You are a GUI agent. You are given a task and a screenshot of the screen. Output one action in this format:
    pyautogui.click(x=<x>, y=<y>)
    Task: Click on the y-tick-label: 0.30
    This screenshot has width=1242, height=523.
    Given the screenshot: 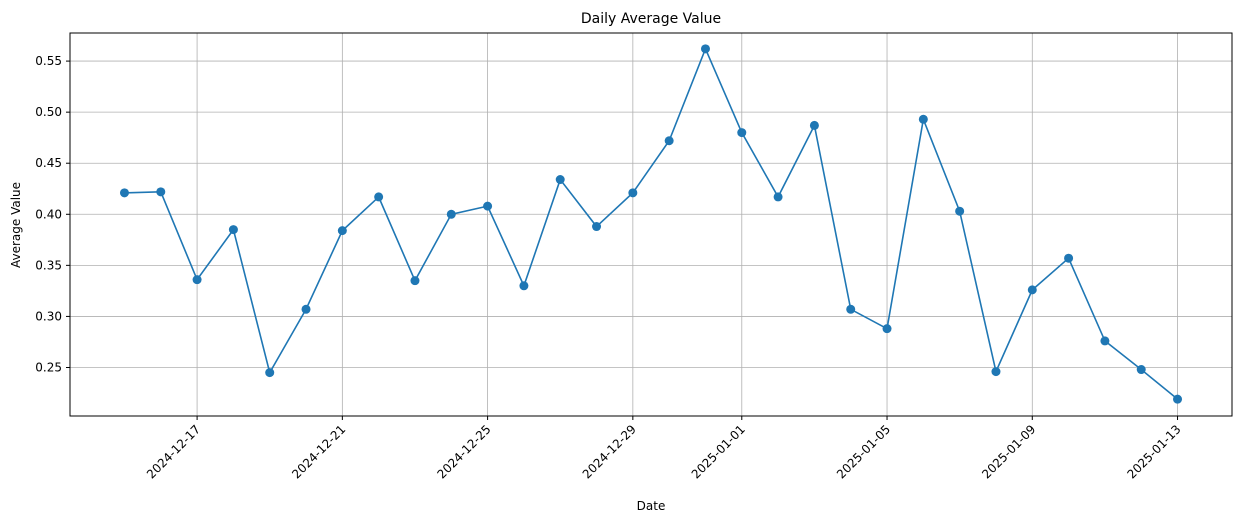 What is the action you would take?
    pyautogui.click(x=48, y=316)
    